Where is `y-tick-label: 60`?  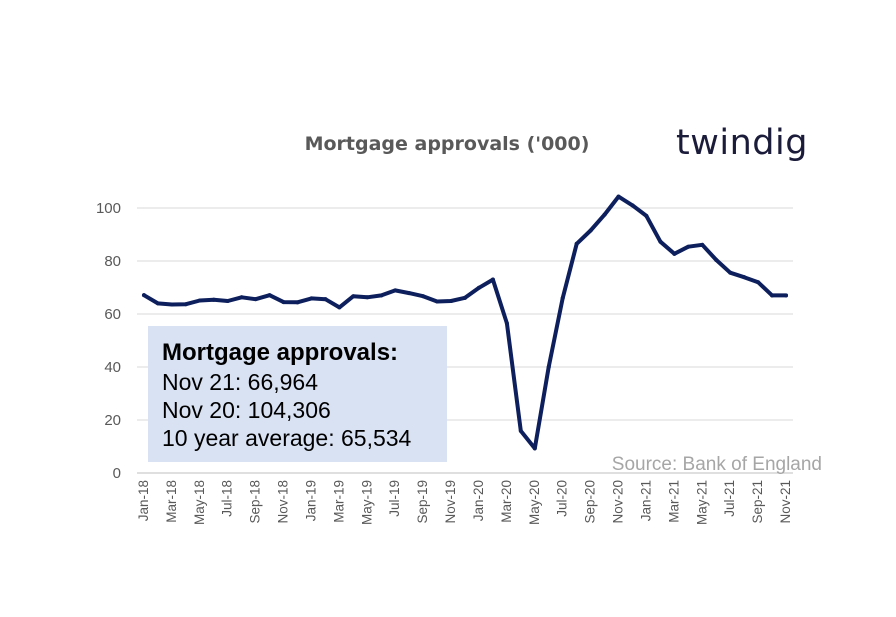
y-tick-label: 60 is located at coordinates (112, 314).